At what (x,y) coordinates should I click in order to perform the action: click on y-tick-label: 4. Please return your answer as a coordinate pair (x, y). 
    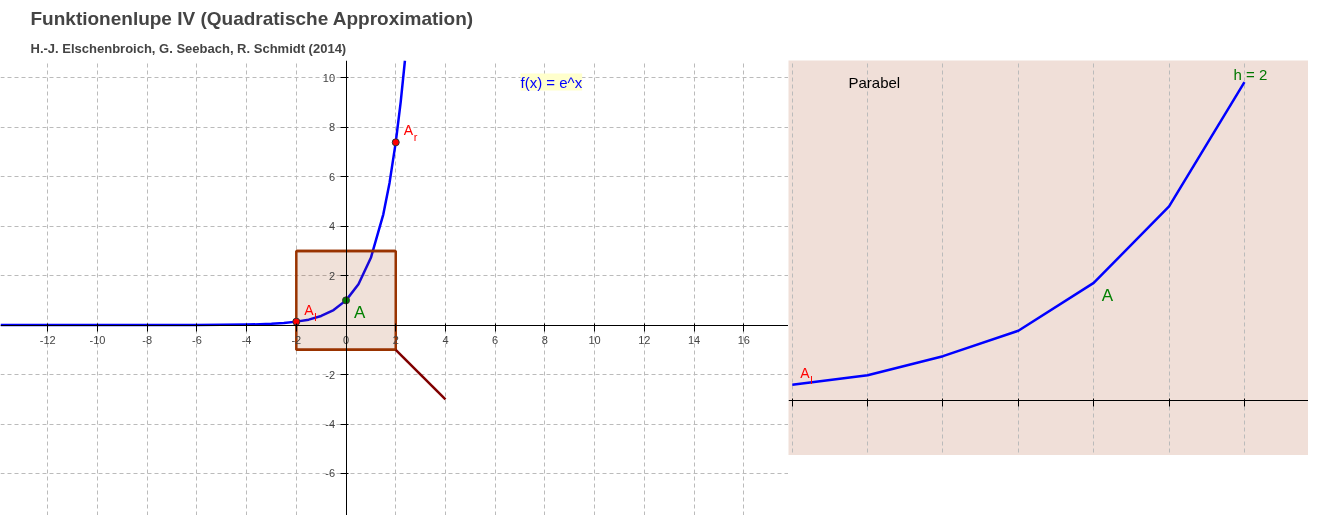
    Looking at the image, I should click on (332, 226).